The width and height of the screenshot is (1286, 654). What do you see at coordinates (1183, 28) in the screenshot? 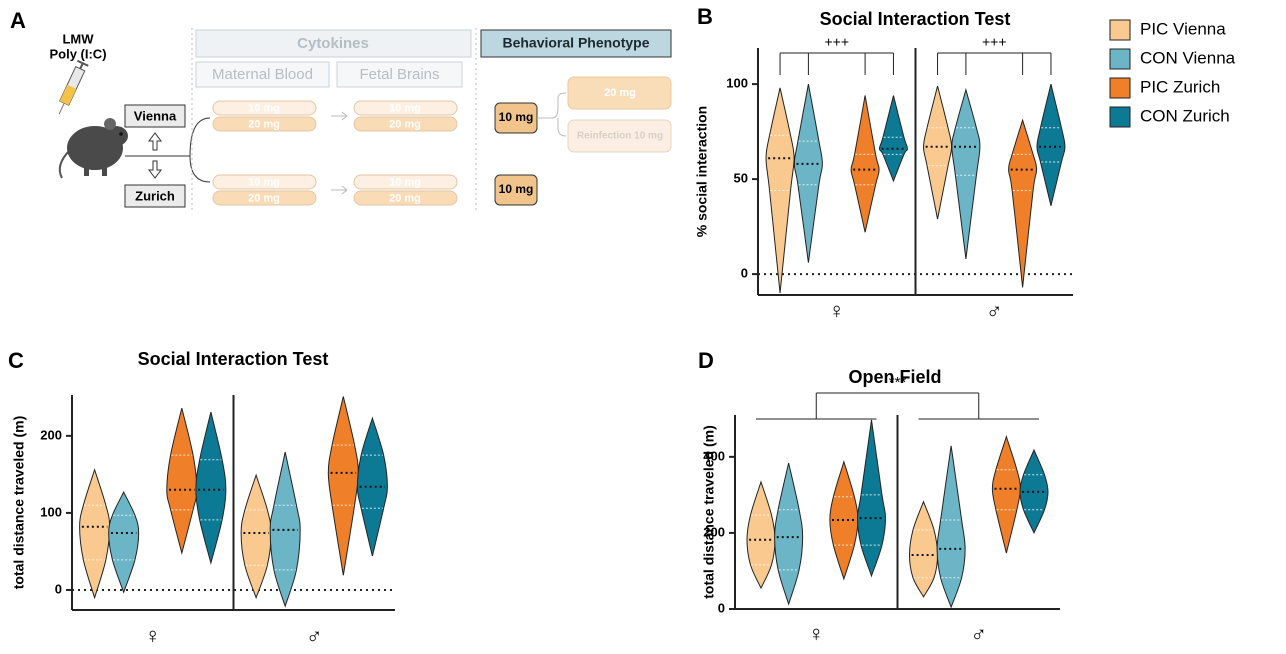
I see `legend-label: PIC Vienna` at bounding box center [1183, 28].